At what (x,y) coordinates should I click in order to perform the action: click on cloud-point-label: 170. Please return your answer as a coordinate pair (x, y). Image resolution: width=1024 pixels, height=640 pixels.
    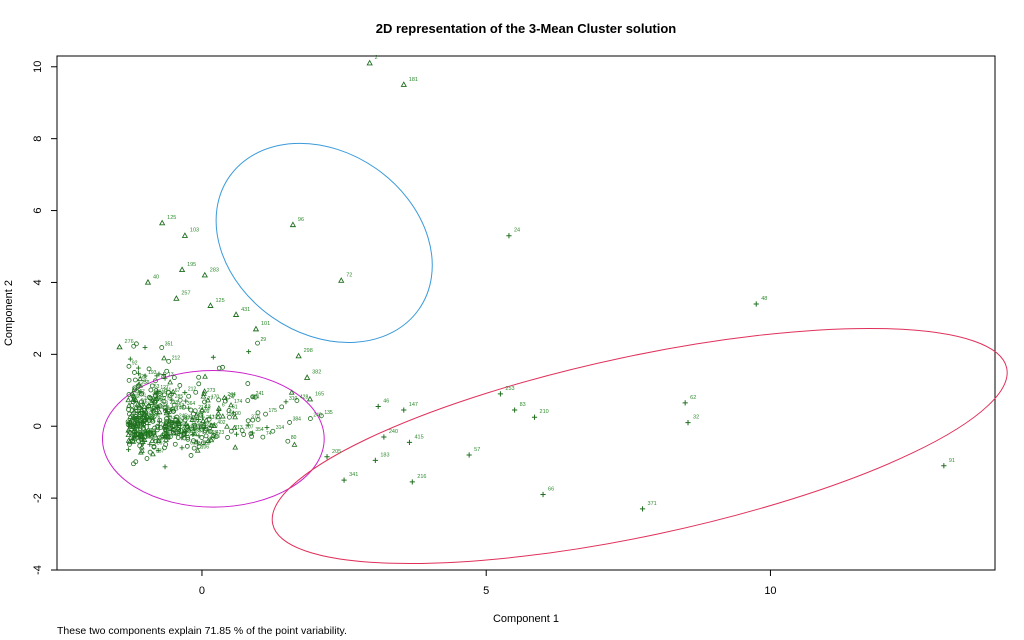
    Looking at the image, I should click on (215, 397).